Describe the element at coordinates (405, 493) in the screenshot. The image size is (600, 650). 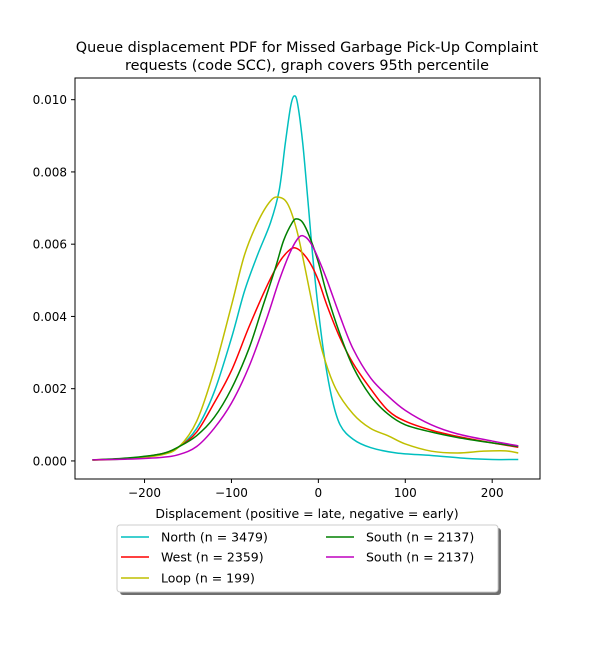
I see `x-tick-label: 100` at that location.